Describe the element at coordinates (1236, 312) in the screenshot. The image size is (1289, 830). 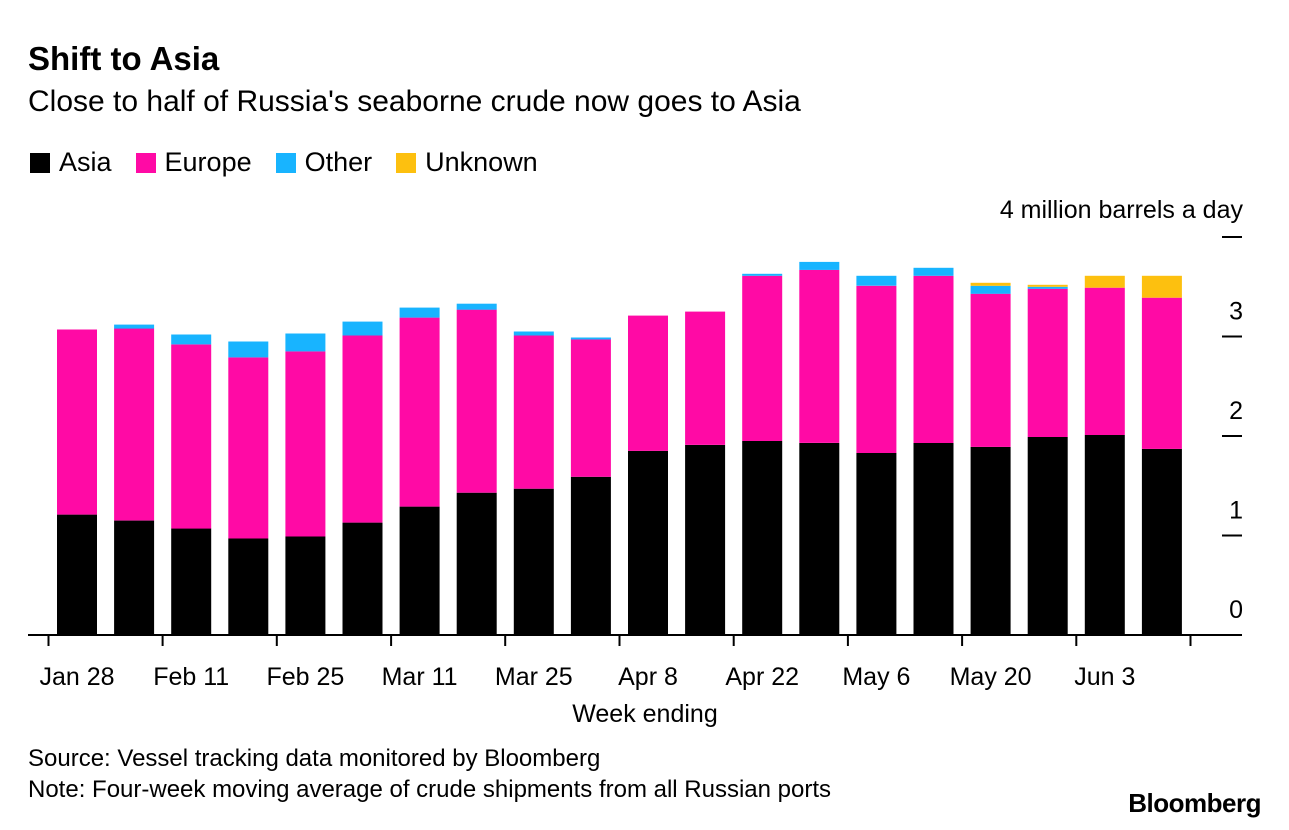
I see `y-tick-label-3: 3` at that location.